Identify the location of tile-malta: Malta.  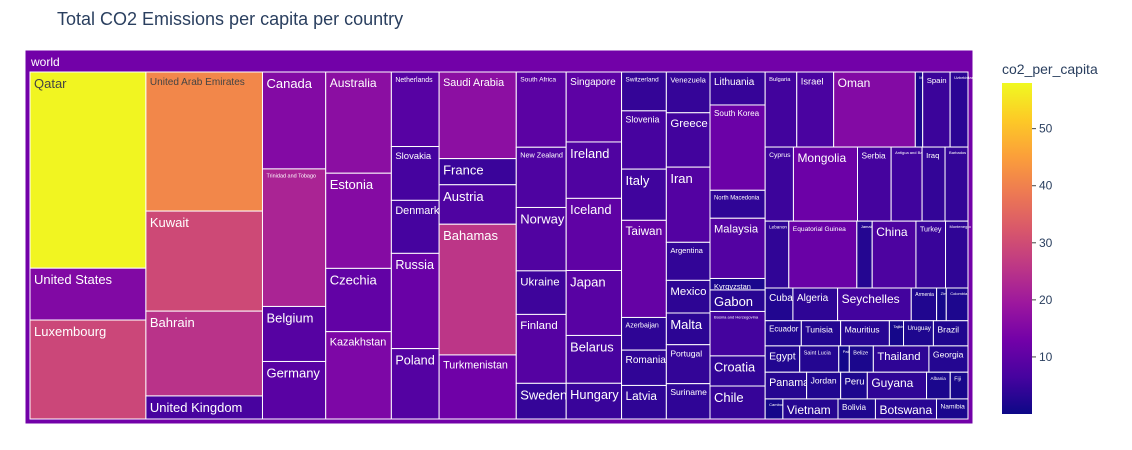
(688, 329).